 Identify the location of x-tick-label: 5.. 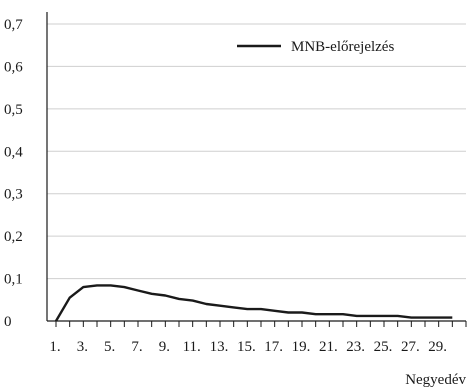
(109, 347).